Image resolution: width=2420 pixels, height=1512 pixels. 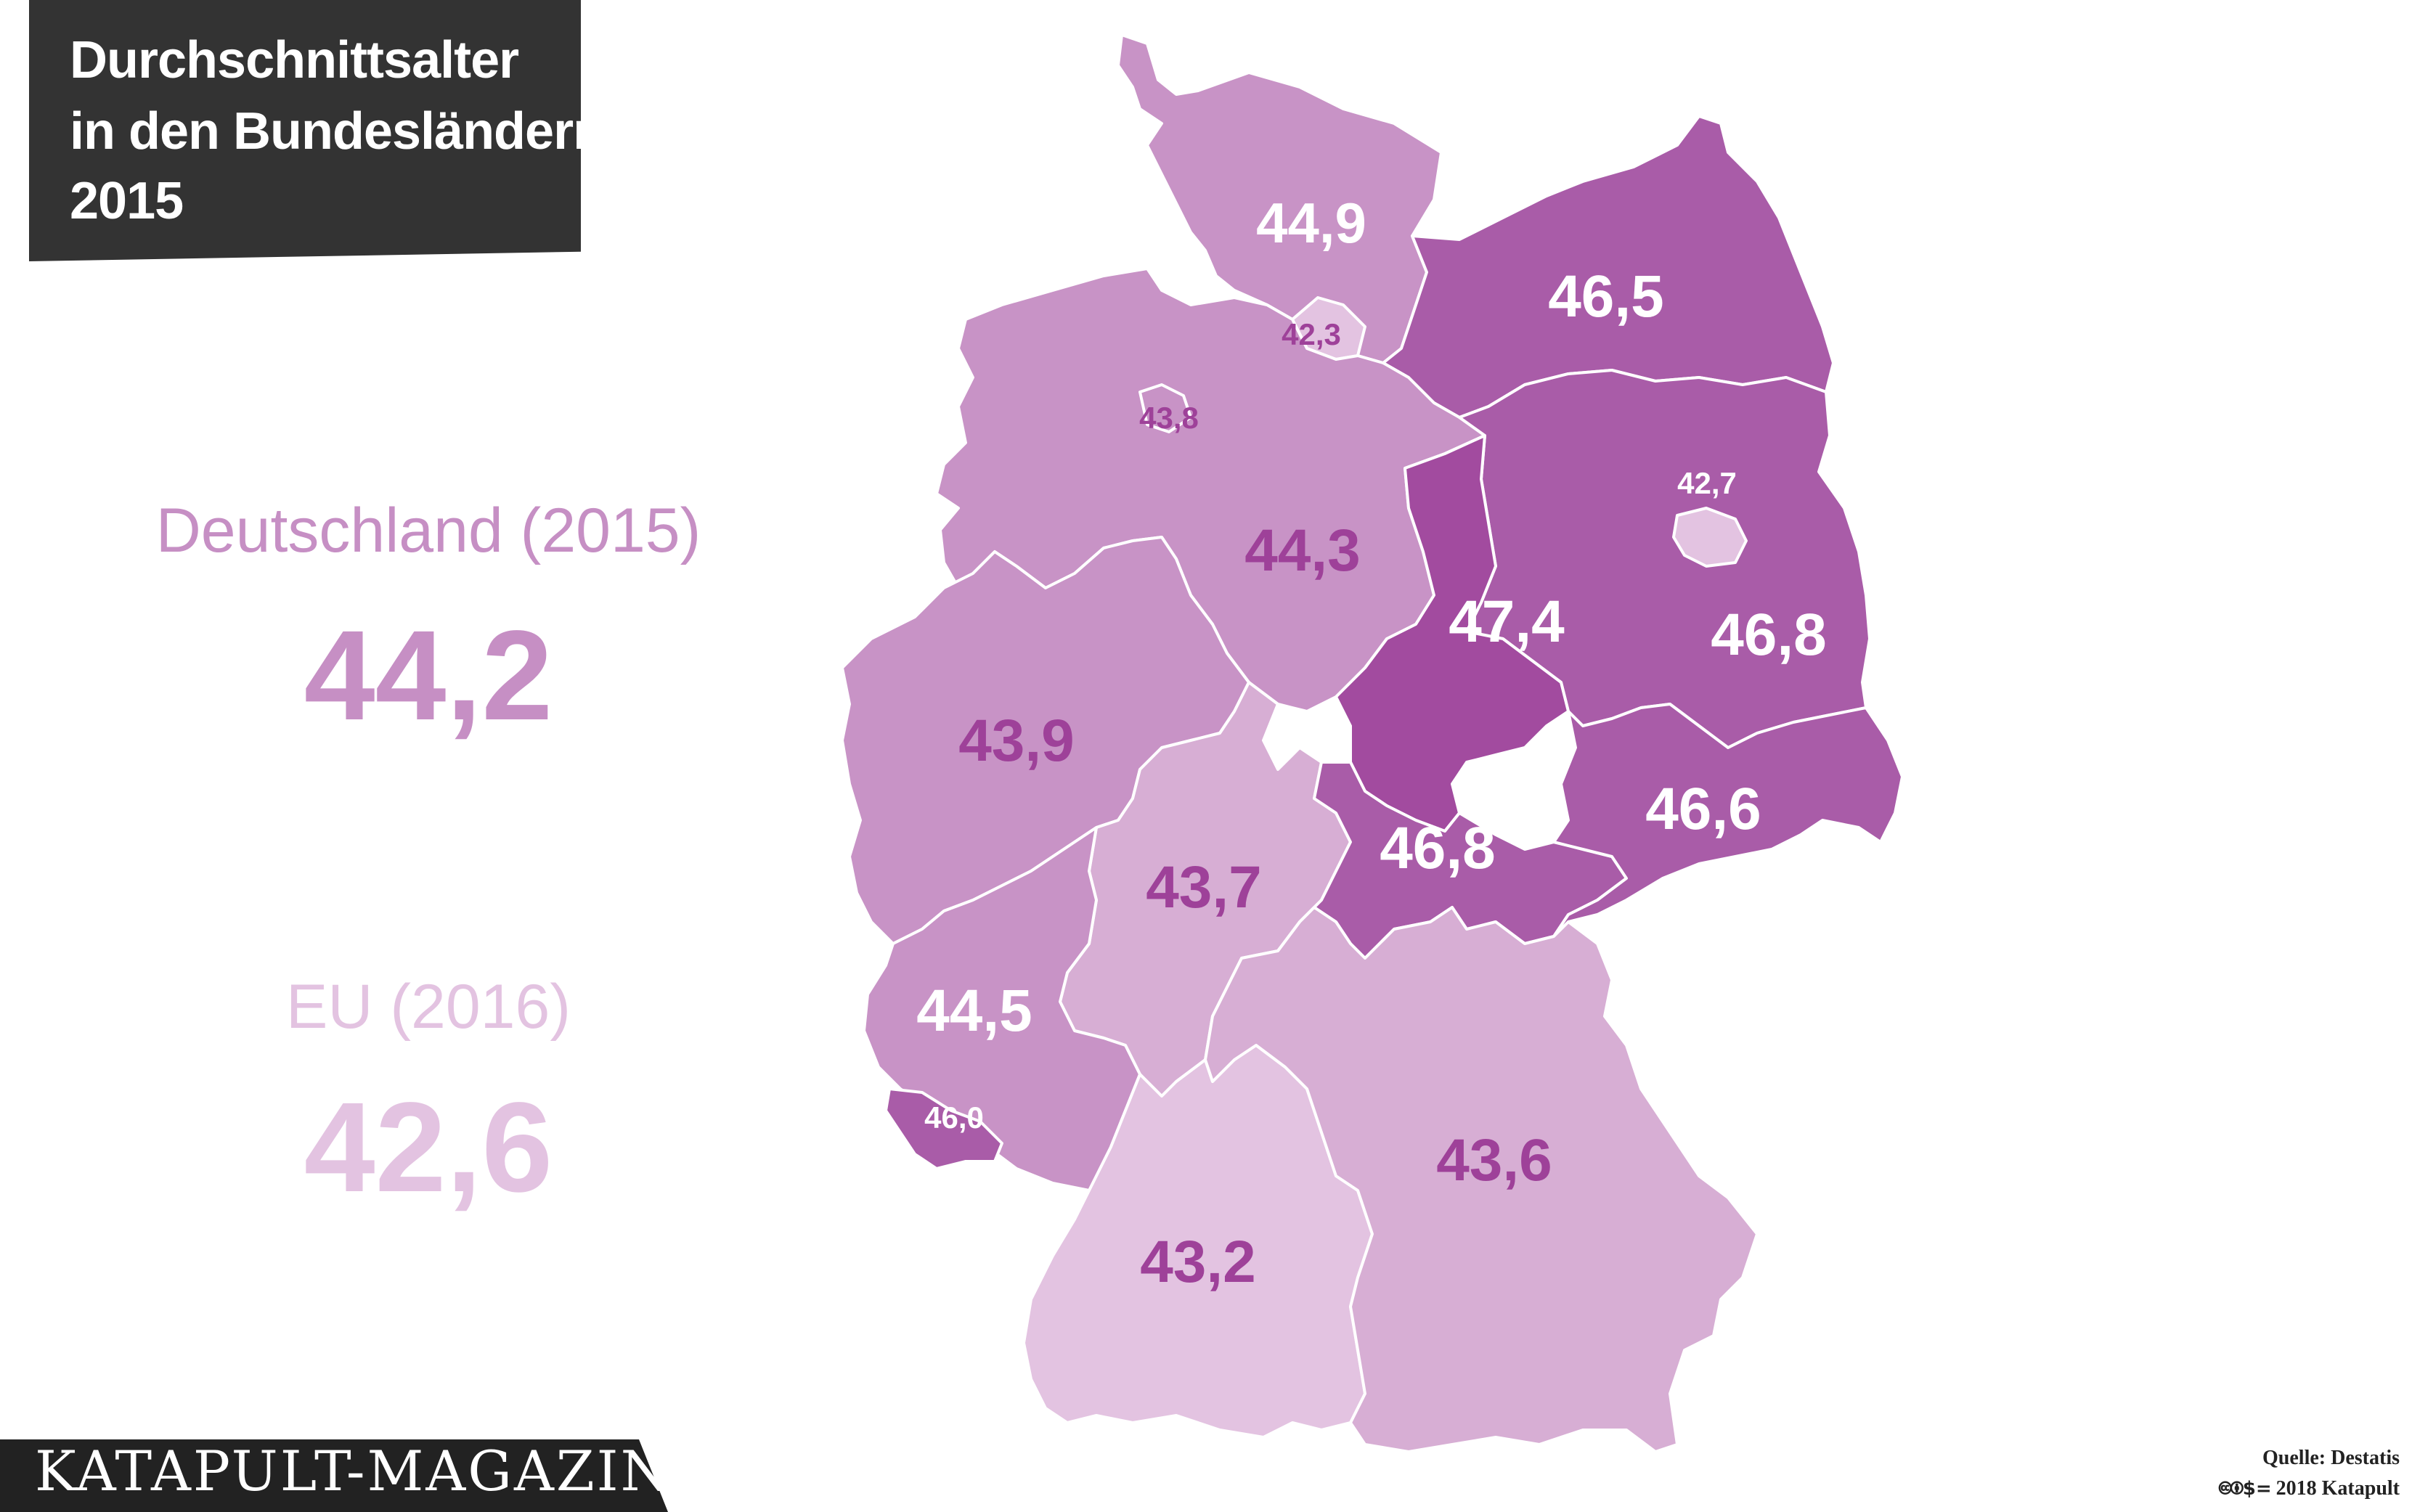 I want to click on state-bayern, so click(x=1481, y=1179).